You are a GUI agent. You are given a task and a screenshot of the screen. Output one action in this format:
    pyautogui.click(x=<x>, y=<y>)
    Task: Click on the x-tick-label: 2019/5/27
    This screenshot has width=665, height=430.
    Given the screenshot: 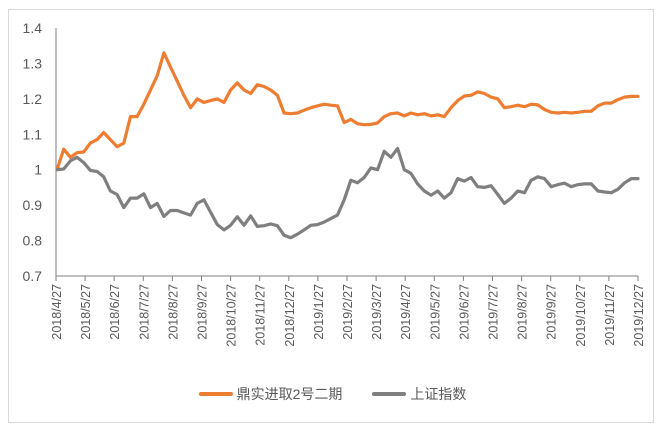 What is the action you would take?
    pyautogui.click(x=435, y=312)
    